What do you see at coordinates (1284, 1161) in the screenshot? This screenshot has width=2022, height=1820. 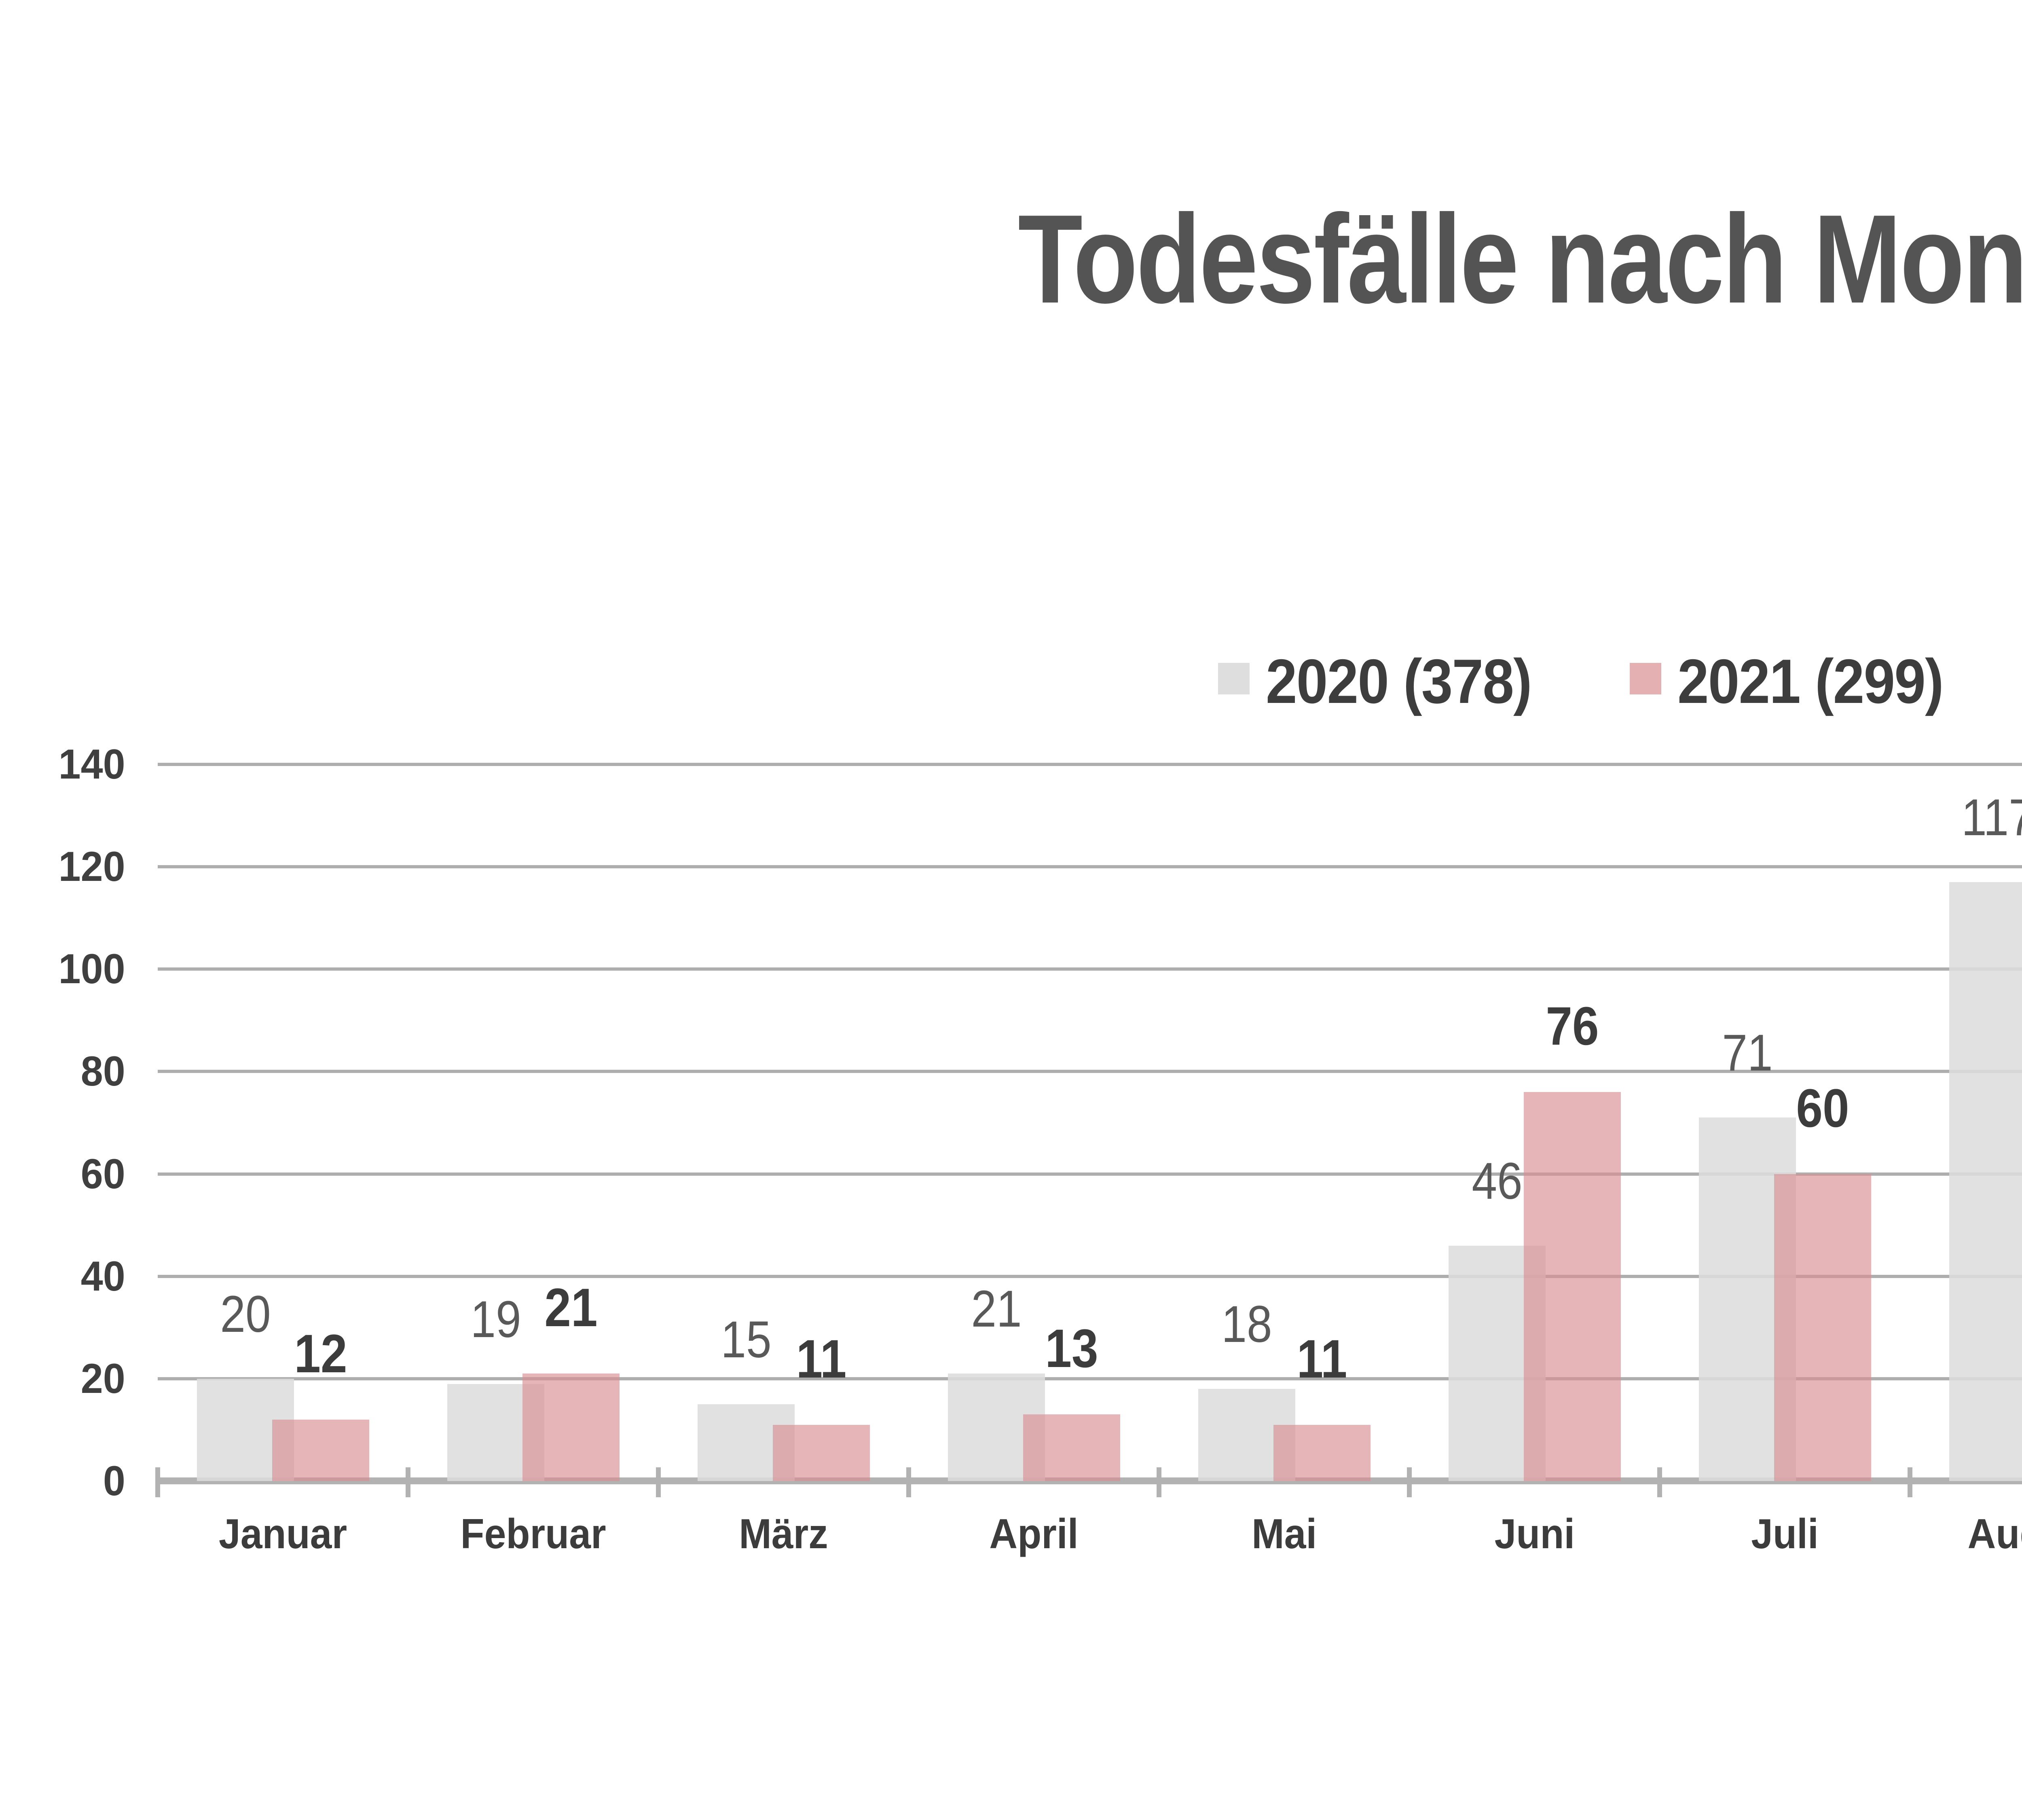 I see `bar-group-mai: 18 11 Mai` at bounding box center [1284, 1161].